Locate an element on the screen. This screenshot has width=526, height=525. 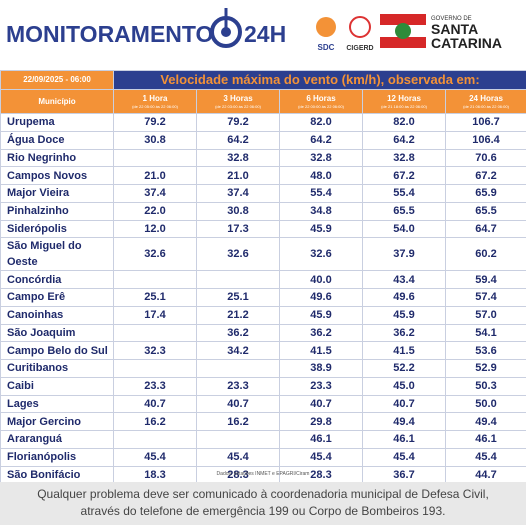
wind-value: 38.9 is located at coordinates (321, 368).